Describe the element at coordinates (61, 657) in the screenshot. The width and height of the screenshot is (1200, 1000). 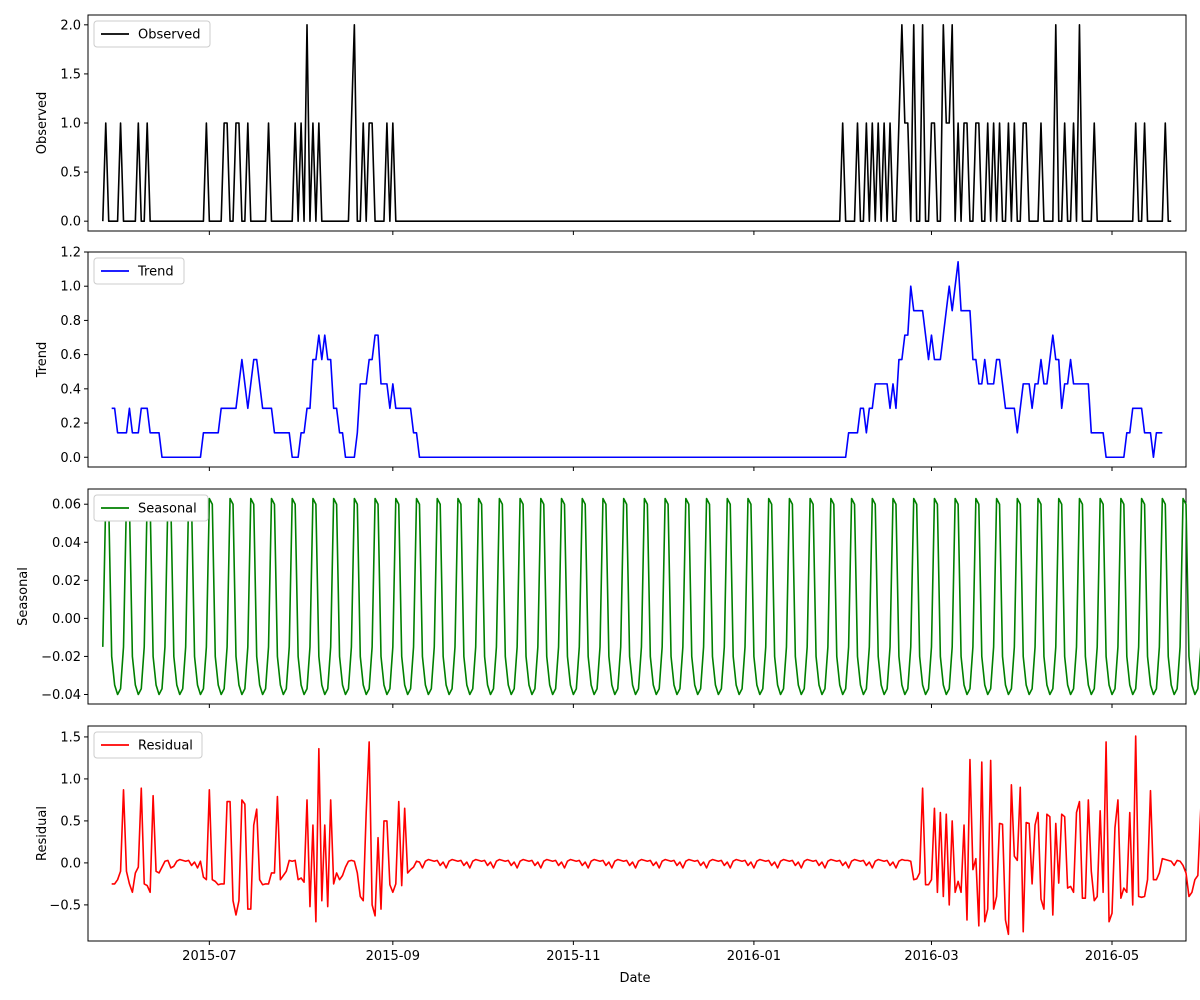
I see `y-tick-label: −0.02` at that location.